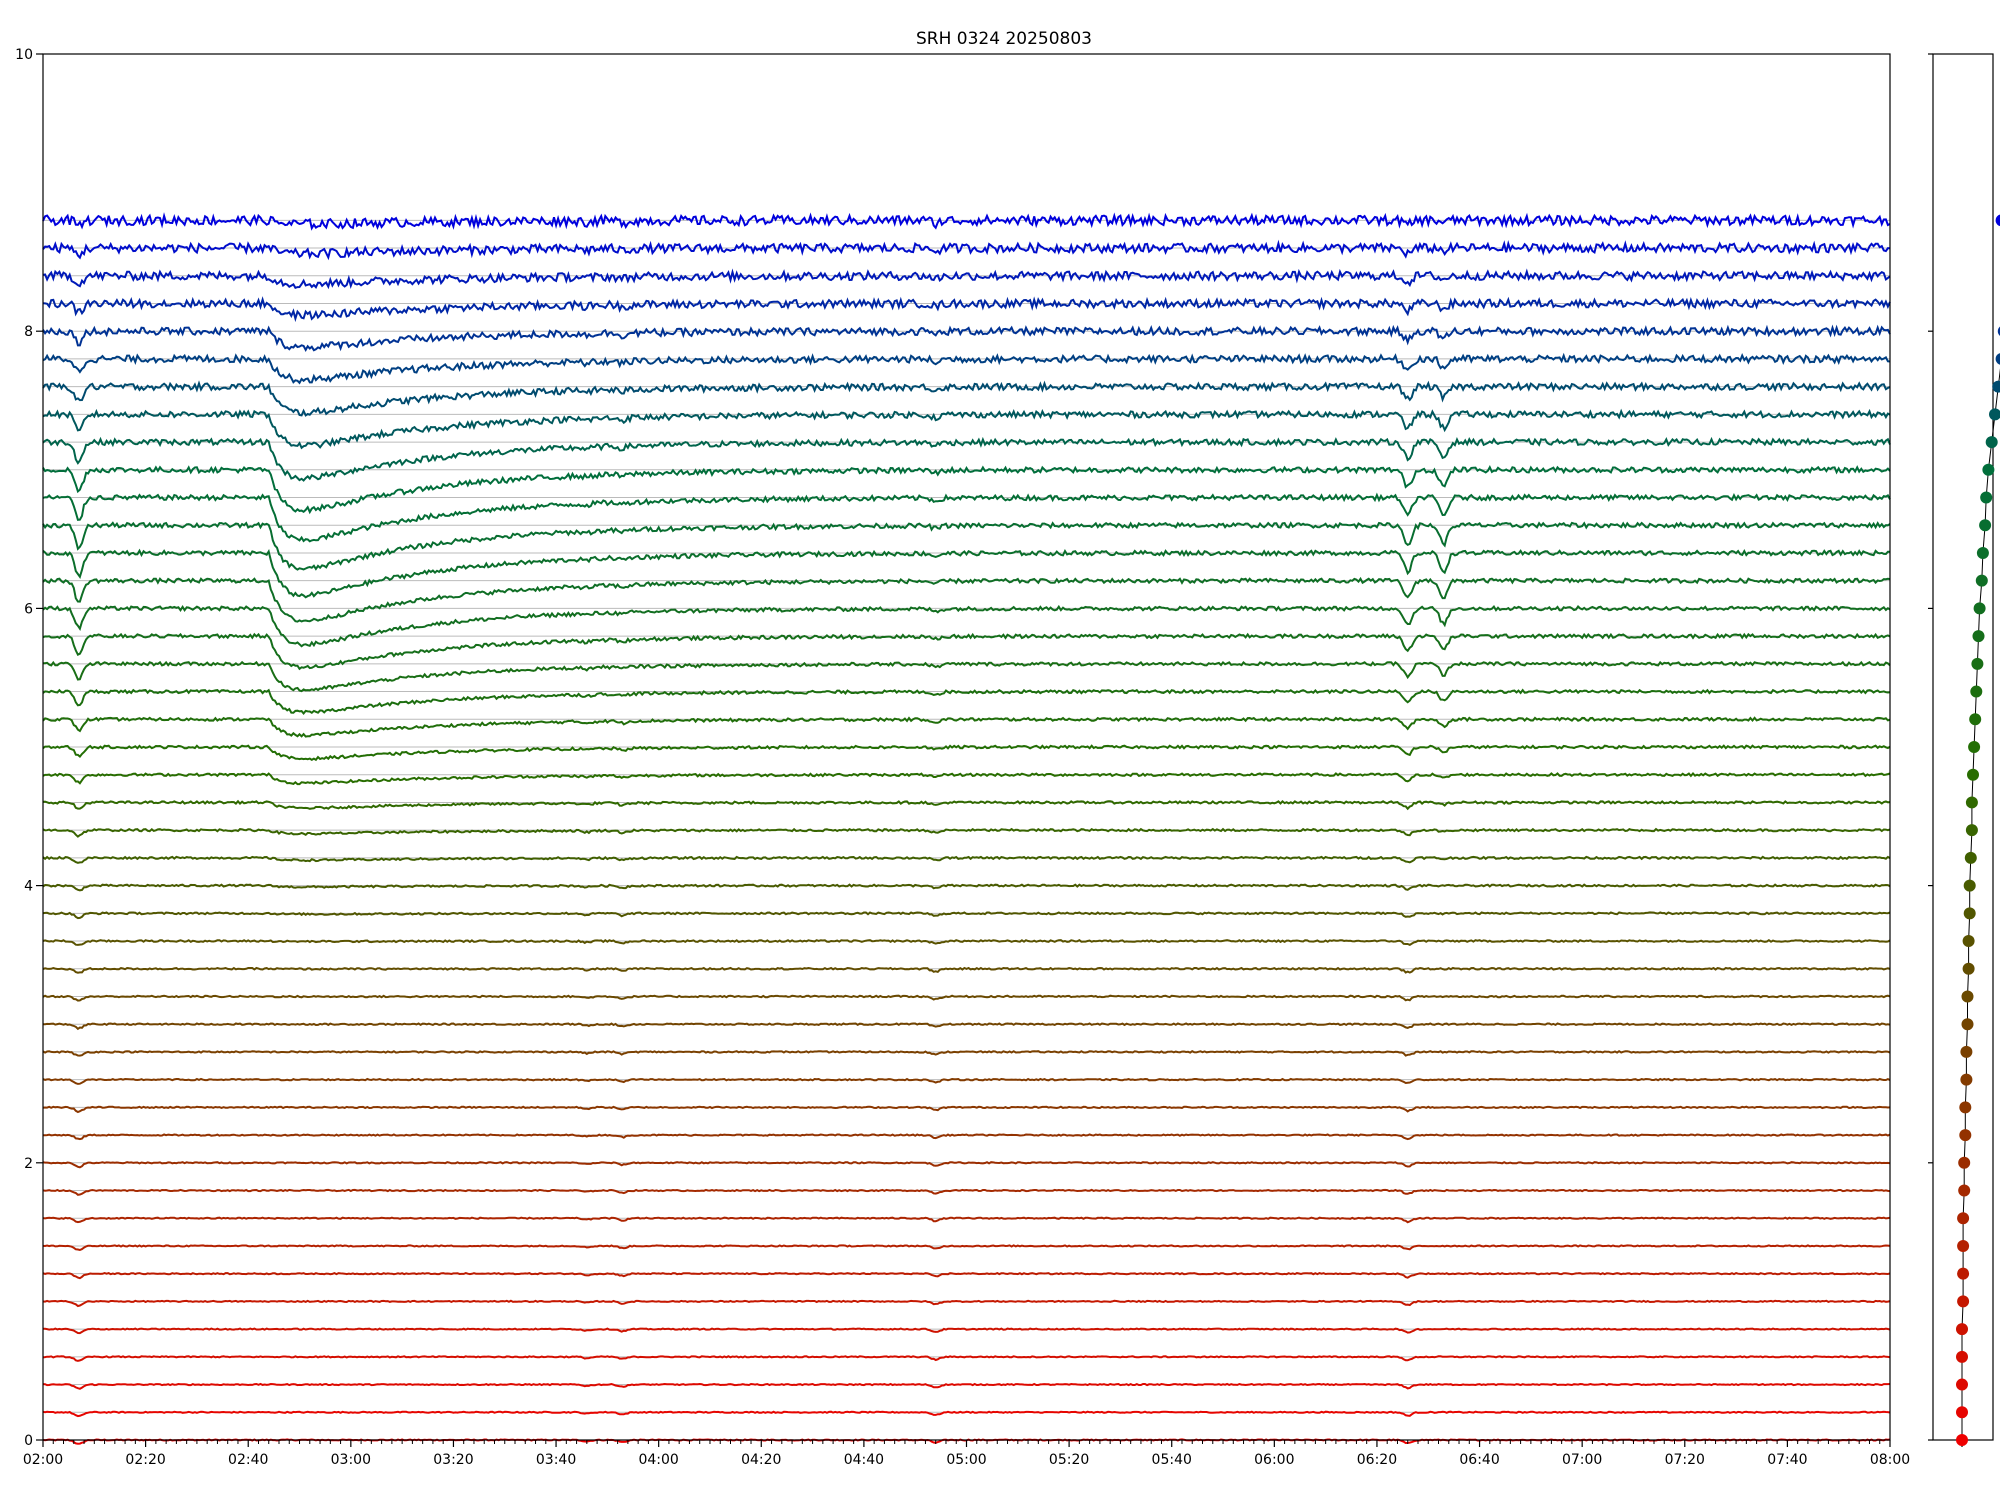 The width and height of the screenshot is (2000, 1504). I want to click on x-tick-label: 05:00, so click(966, 1460).